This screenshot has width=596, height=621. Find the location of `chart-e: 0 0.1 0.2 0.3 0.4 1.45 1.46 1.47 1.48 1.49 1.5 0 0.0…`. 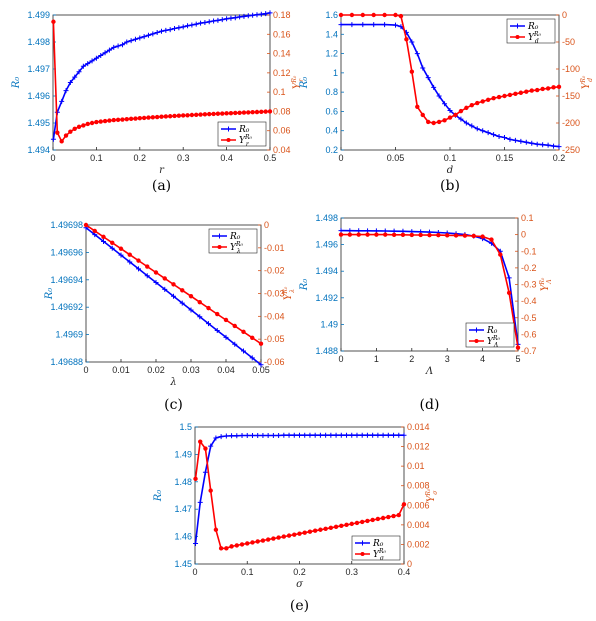

chart-e: 0 0.1 0.2 0.3 0.4 1.45 1.46 1.47 1.48 1.49 1.5 0 0.0… is located at coordinates (296, 518).